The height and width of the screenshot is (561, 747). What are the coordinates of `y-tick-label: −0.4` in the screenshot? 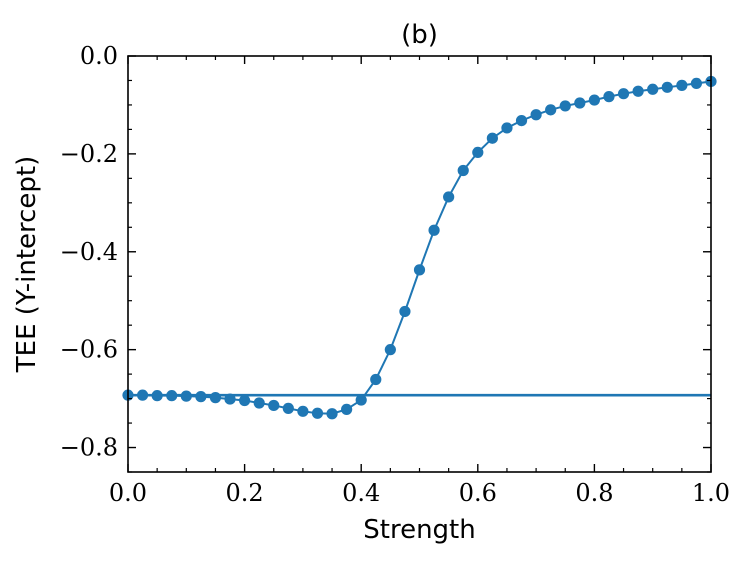 It's located at (89, 252).